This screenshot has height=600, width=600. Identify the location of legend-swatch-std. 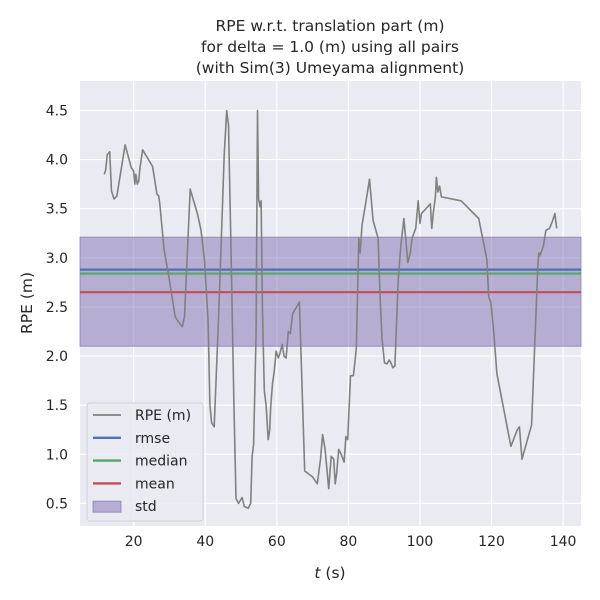
(107, 506).